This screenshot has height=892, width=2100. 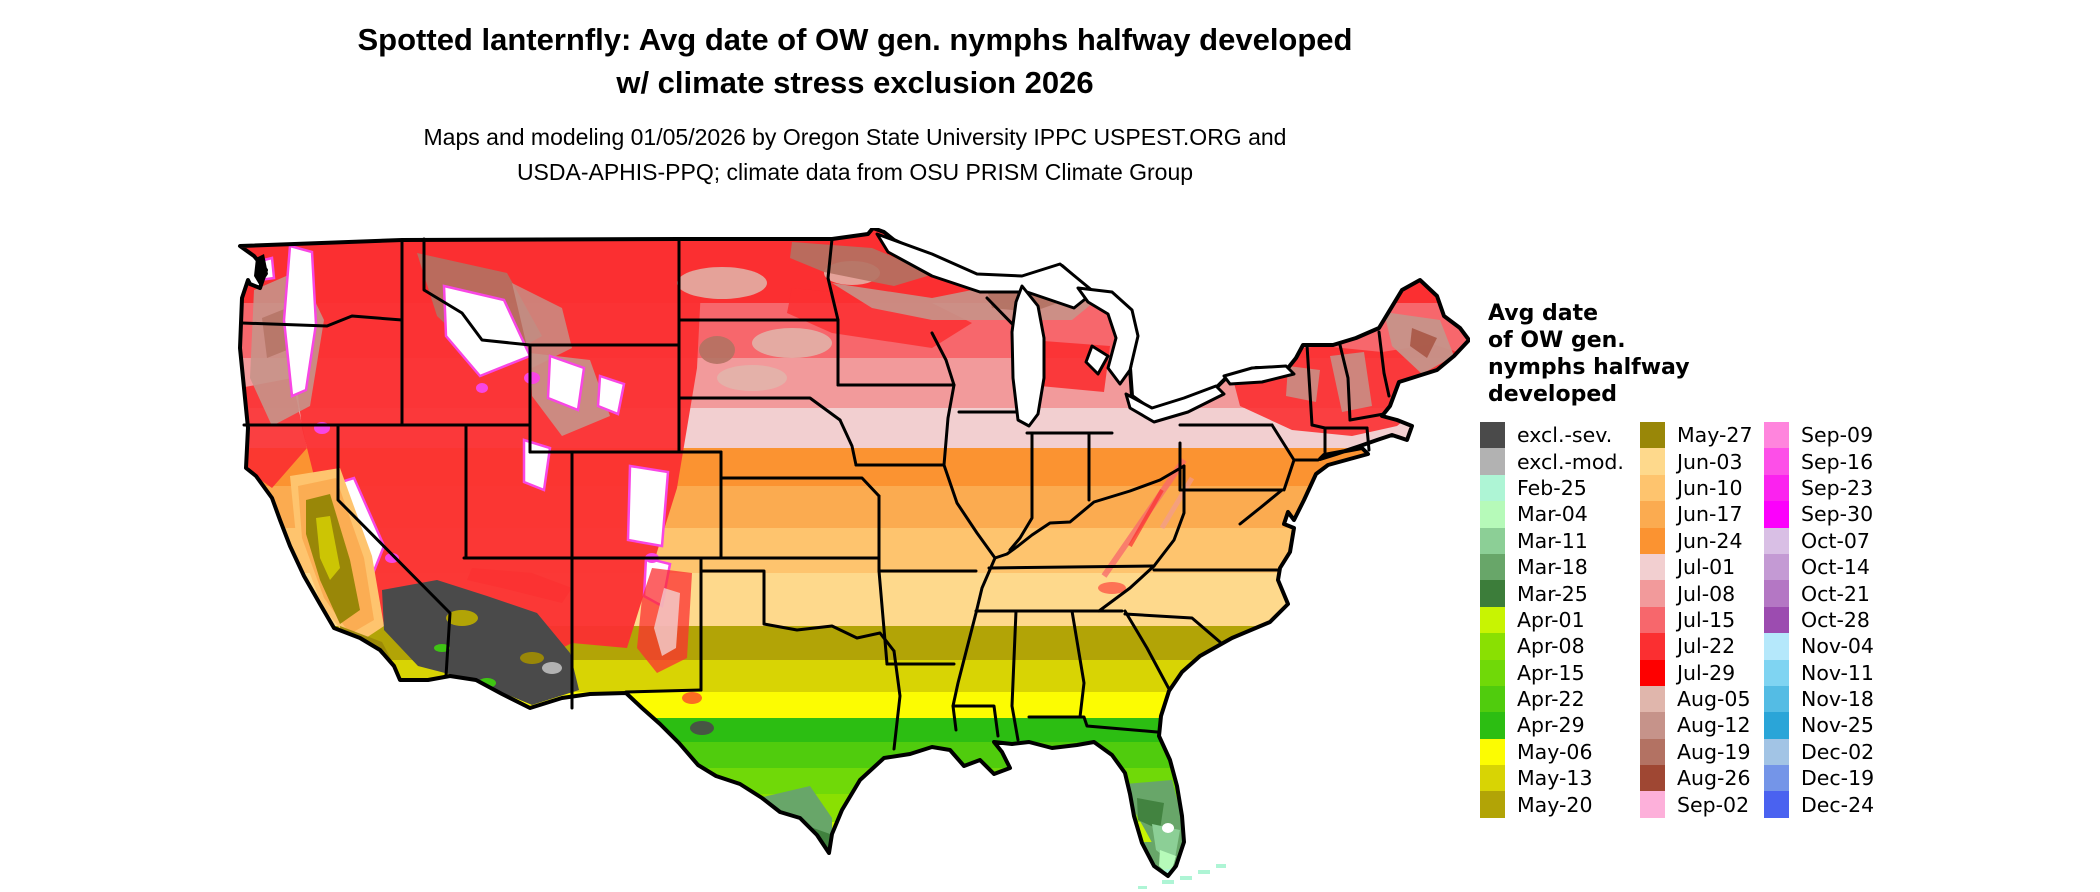 What do you see at coordinates (1553, 394) in the screenshot?
I see `legend-title-line: developed` at bounding box center [1553, 394].